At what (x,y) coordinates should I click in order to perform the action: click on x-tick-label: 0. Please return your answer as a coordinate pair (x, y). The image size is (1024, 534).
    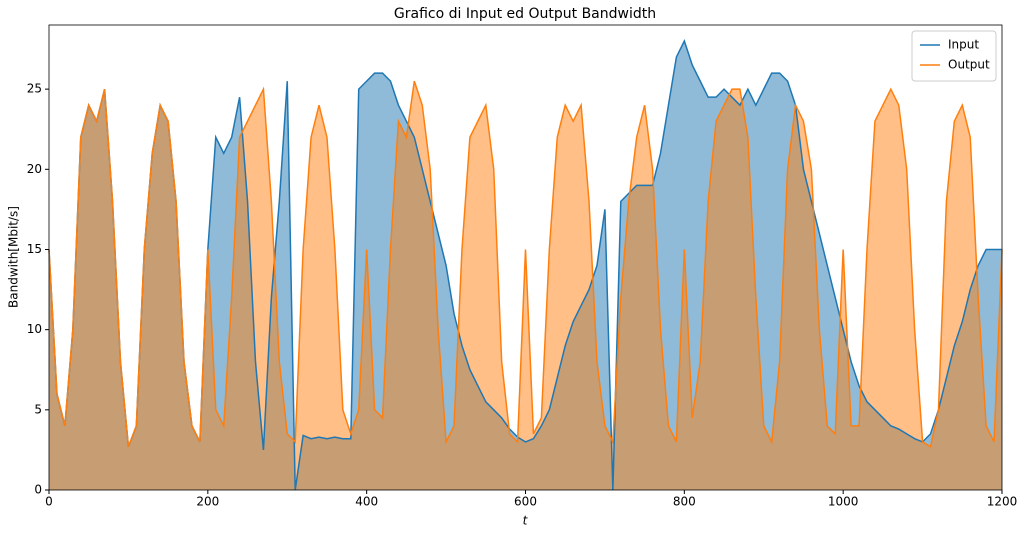
    Looking at the image, I should click on (49, 502).